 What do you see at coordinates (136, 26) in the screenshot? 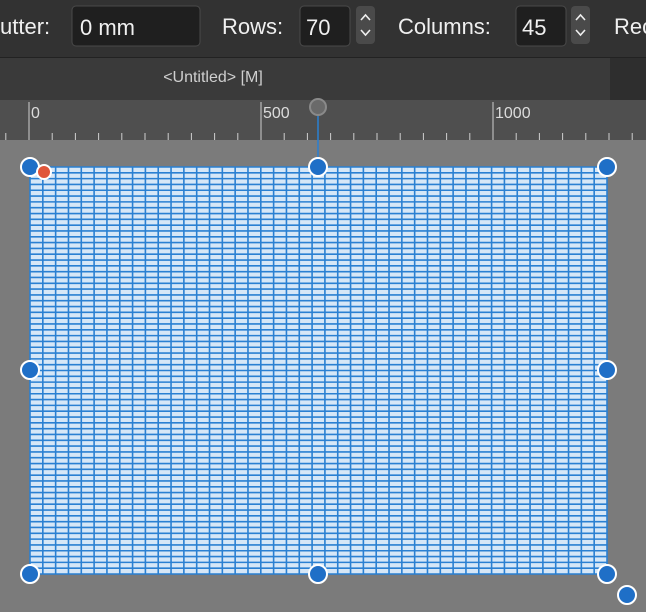
I see `gutter-field` at bounding box center [136, 26].